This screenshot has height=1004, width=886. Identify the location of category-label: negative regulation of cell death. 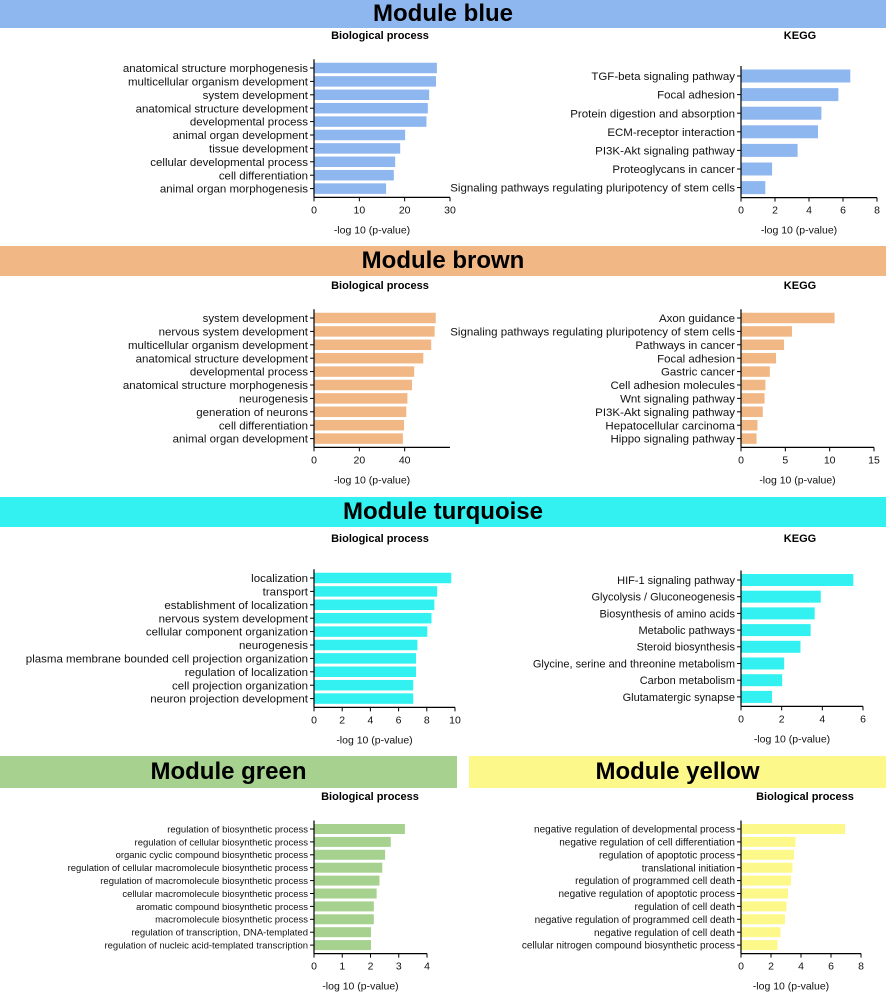
(664, 933).